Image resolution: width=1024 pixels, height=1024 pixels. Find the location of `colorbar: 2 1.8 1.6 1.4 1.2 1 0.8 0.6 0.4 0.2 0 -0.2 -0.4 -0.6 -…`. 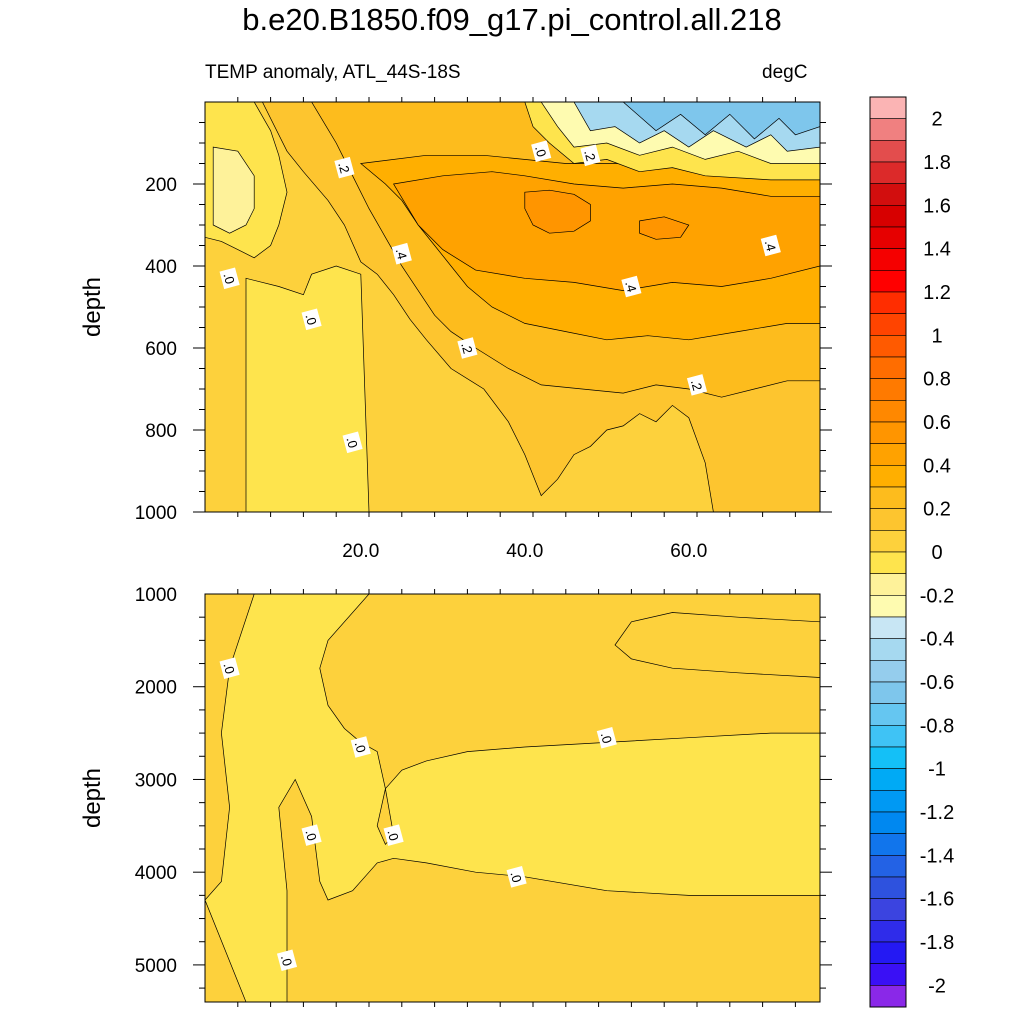

colorbar: 2 1.8 1.6 1.4 1.2 1 0.8 0.6 0.4 0.2 0 -0.2 -0.4 -0.6 -… is located at coordinates (911, 552).